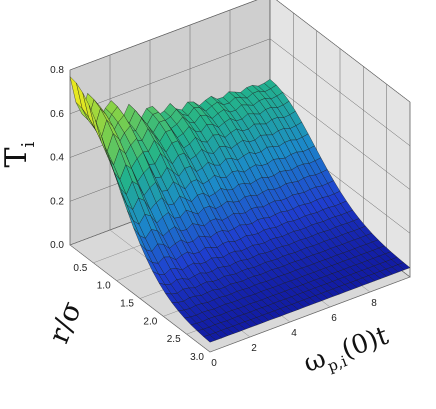  What do you see at coordinates (57, 245) in the screenshot?
I see `z-tick-label: 0.0` at bounding box center [57, 245].